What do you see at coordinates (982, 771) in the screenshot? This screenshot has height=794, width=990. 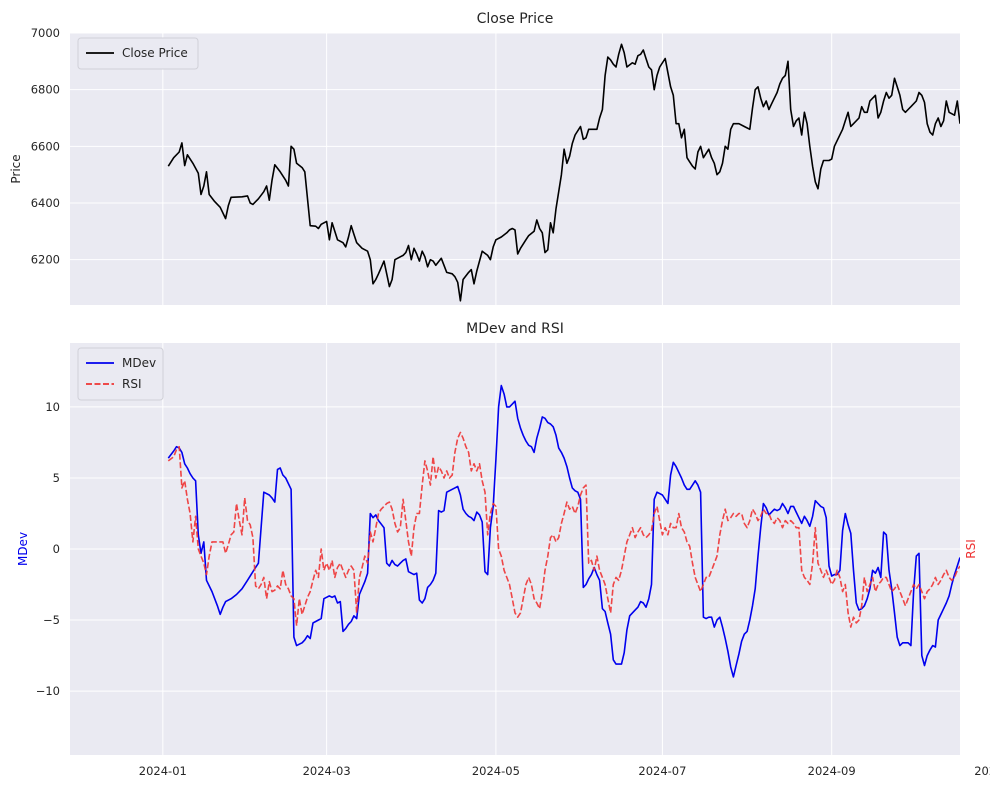 I see `x-tick-label: 2024-11` at bounding box center [982, 771].